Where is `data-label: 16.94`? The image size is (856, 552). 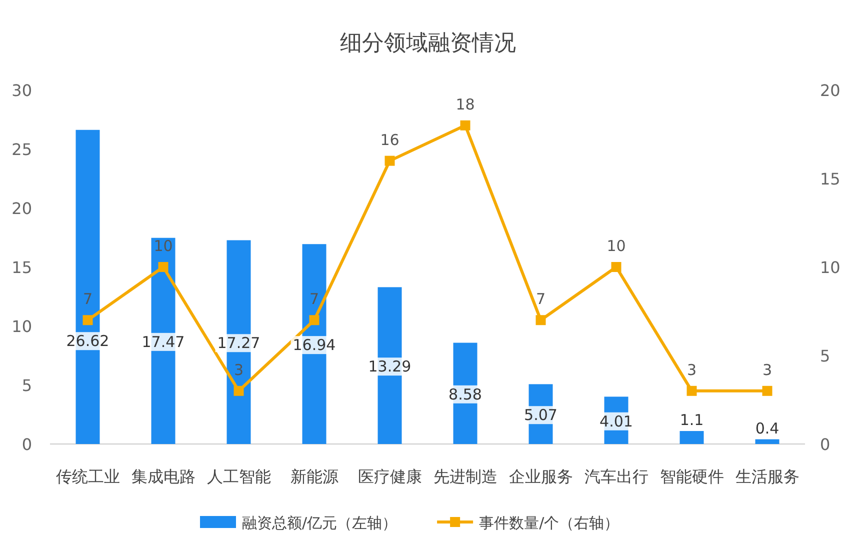 data-label: 16.94 is located at coordinates (314, 345).